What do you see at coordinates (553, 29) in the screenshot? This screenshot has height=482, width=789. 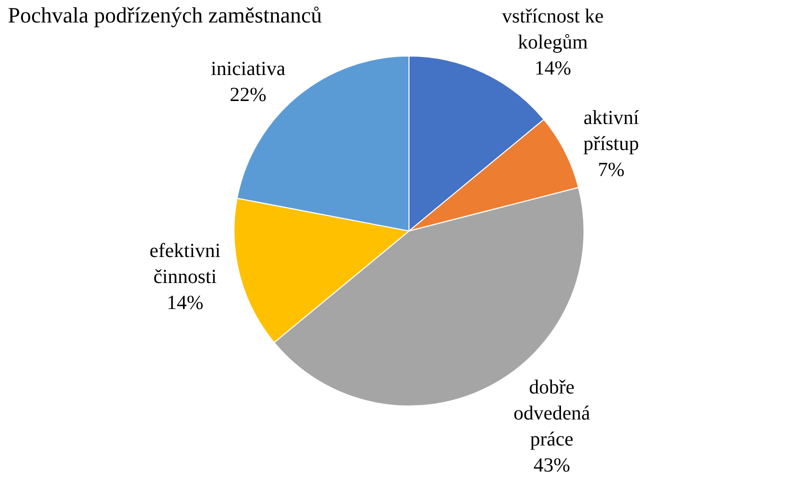 I see `slice-label: vstřícnost ke kolegům` at bounding box center [553, 29].